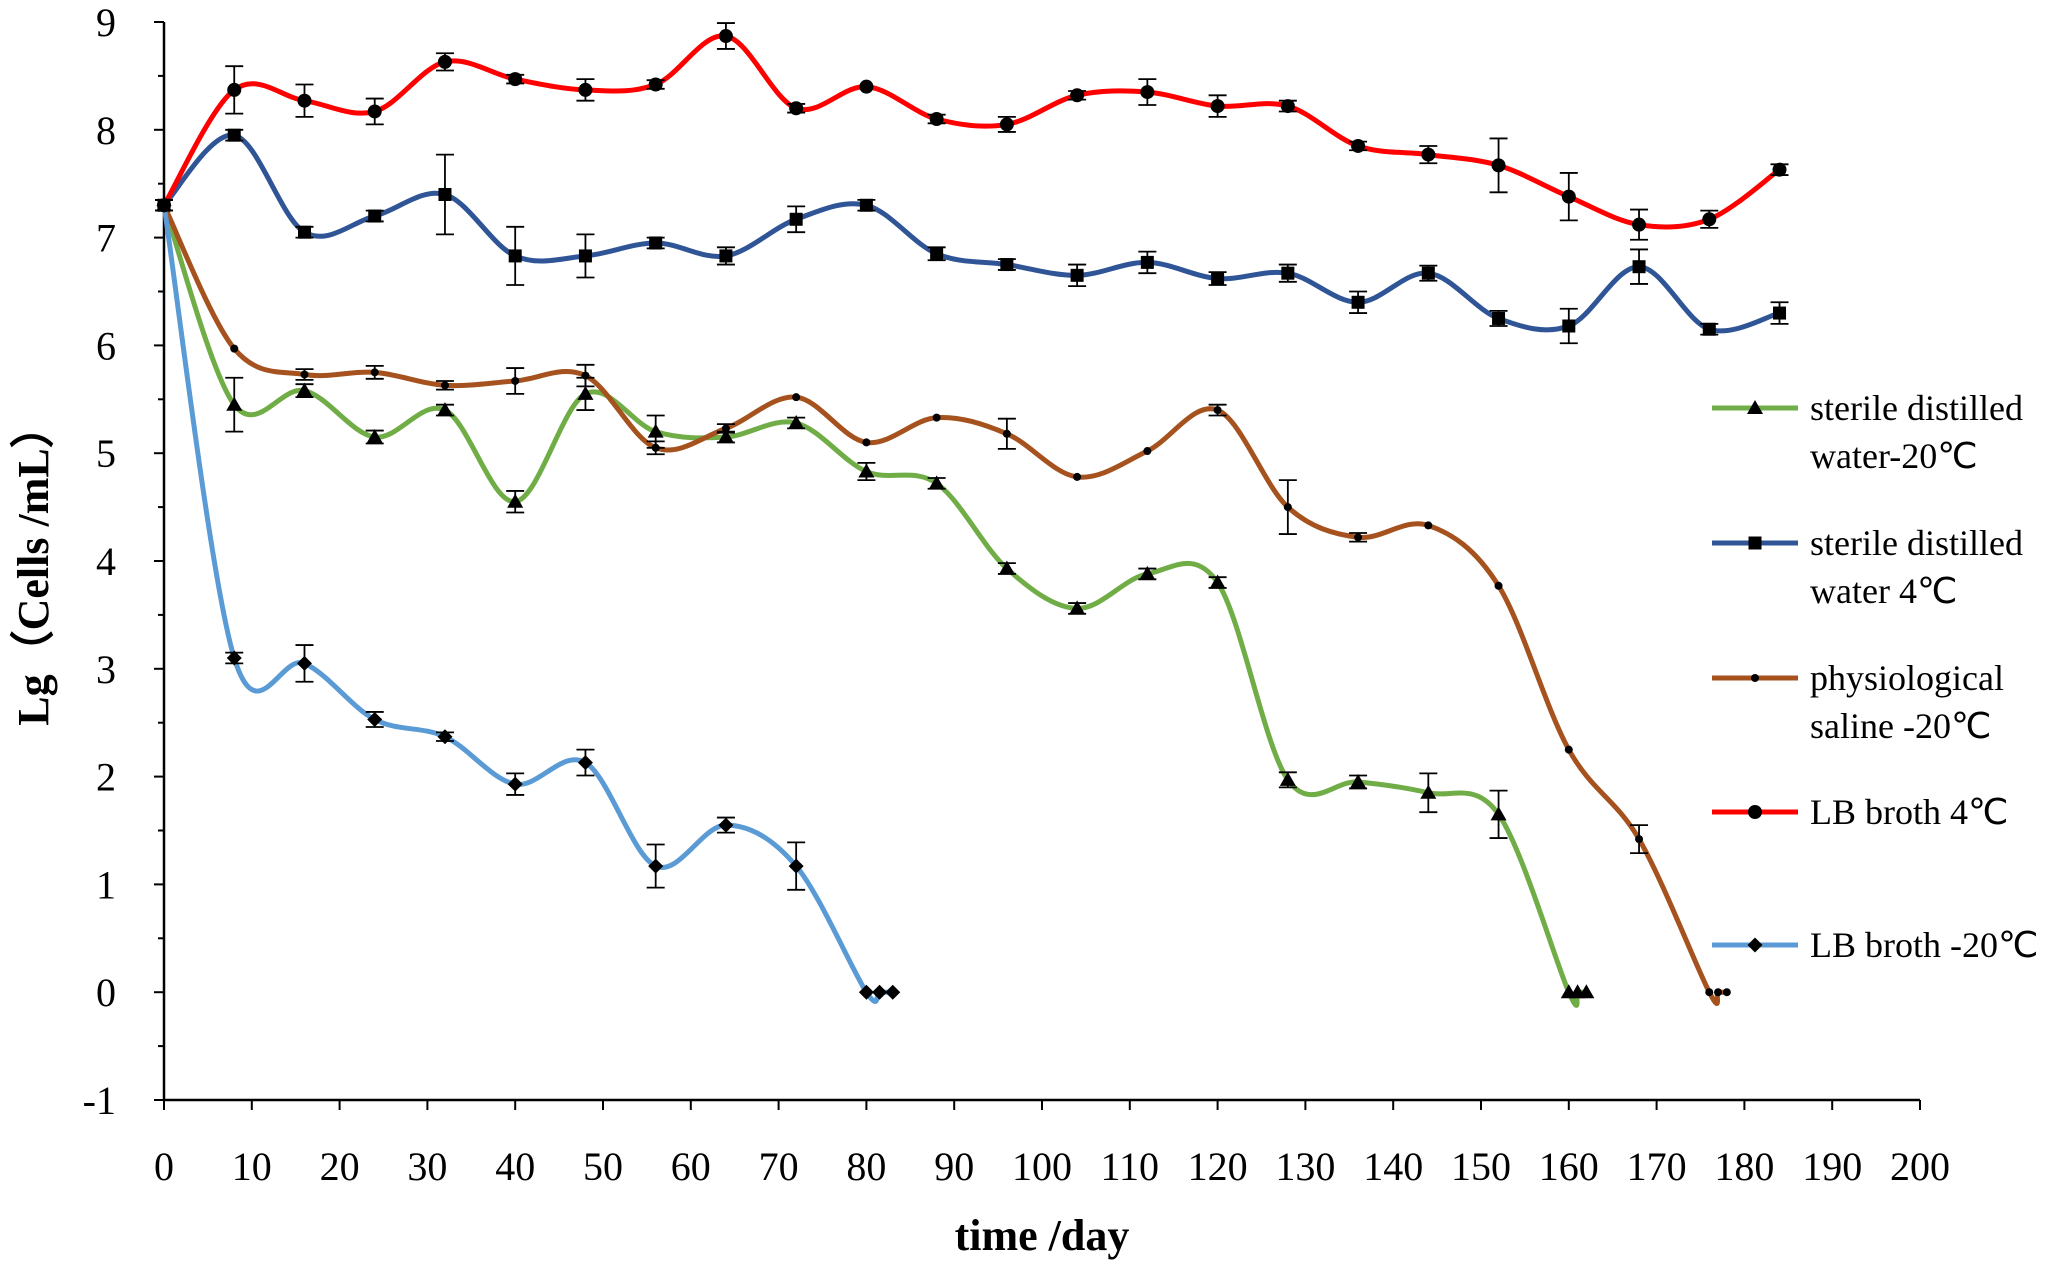  What do you see at coordinates (866, 1166) in the screenshot?
I see `x-tick-label: 80` at bounding box center [866, 1166].